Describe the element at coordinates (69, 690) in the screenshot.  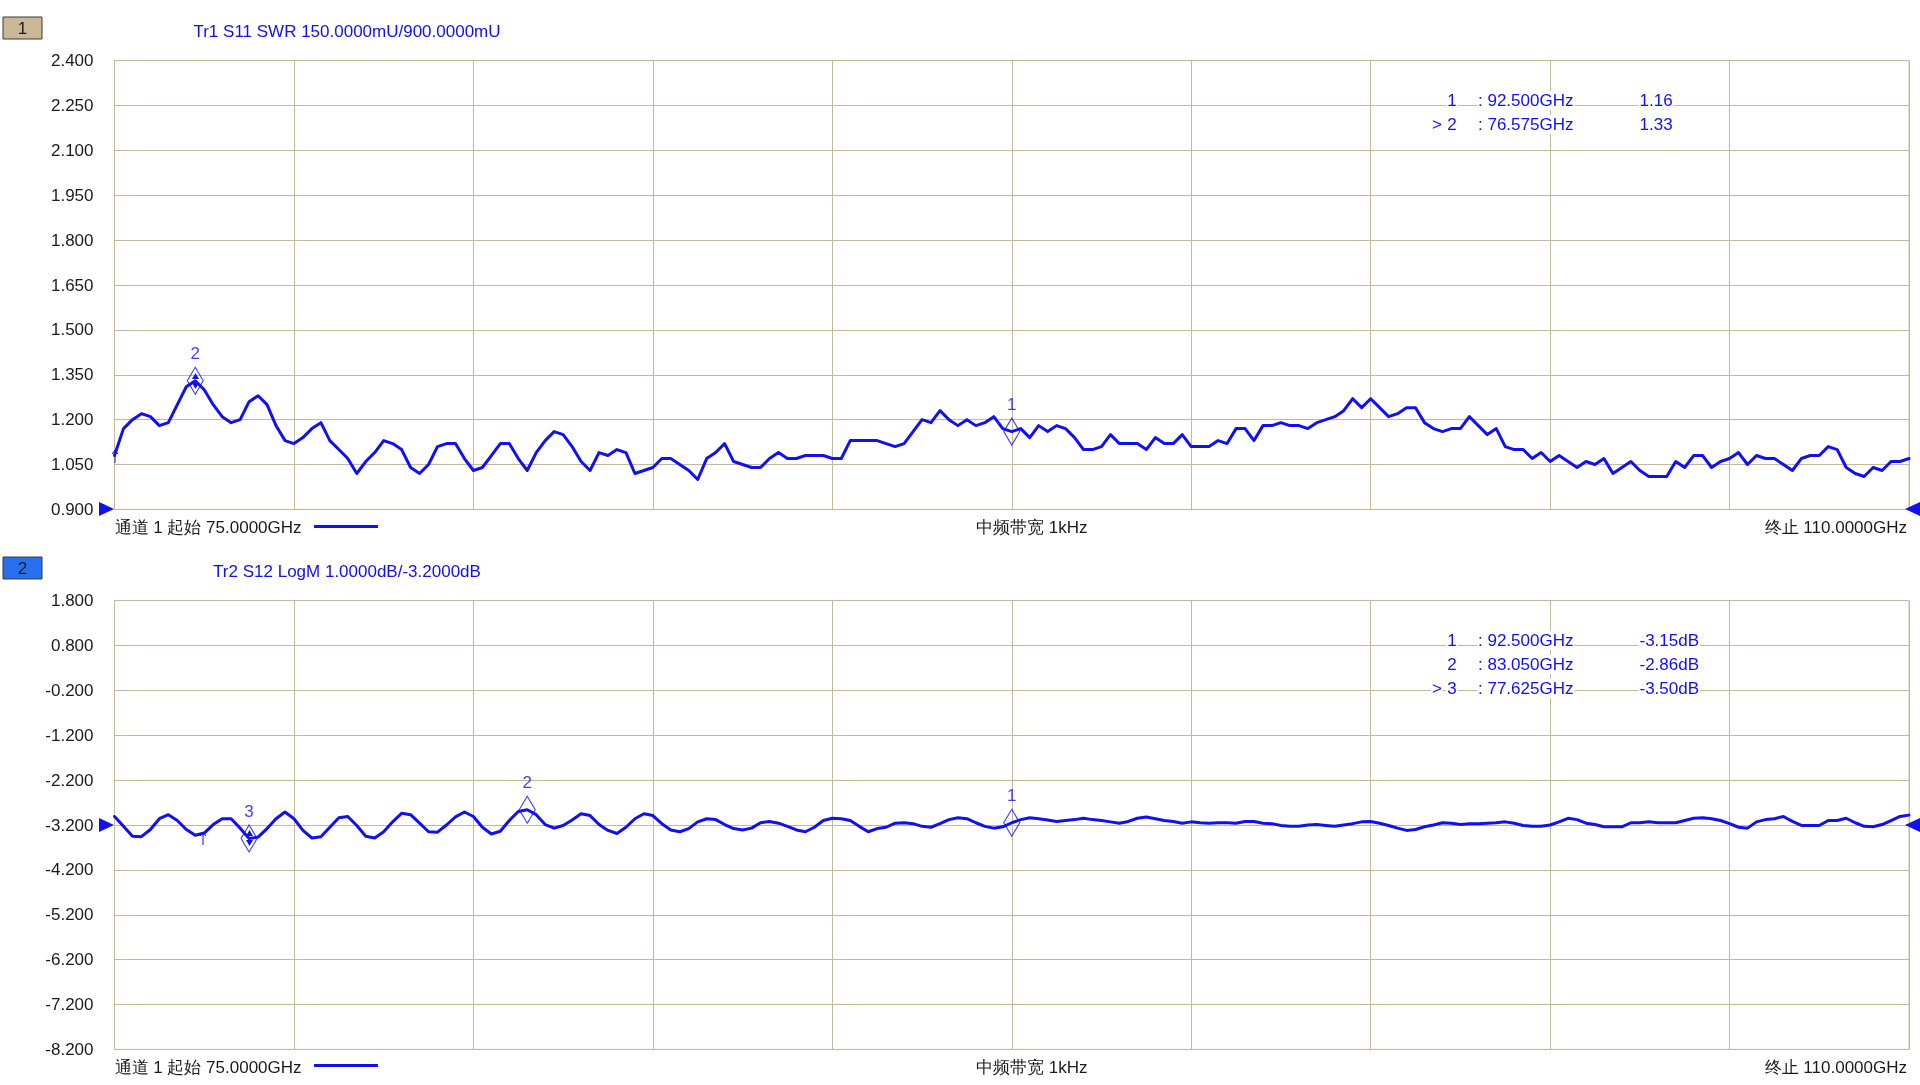
I see `y-tick-label: -0.200` at that location.